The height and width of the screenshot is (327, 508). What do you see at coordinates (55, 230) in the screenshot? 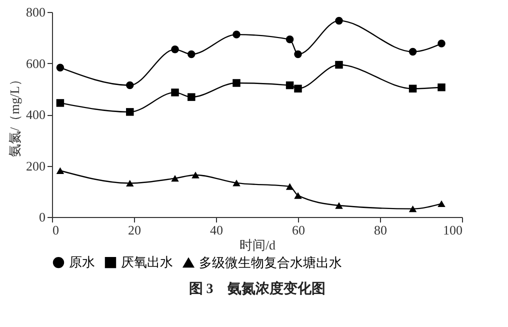
I see `x-tick-label: 0` at bounding box center [55, 230].